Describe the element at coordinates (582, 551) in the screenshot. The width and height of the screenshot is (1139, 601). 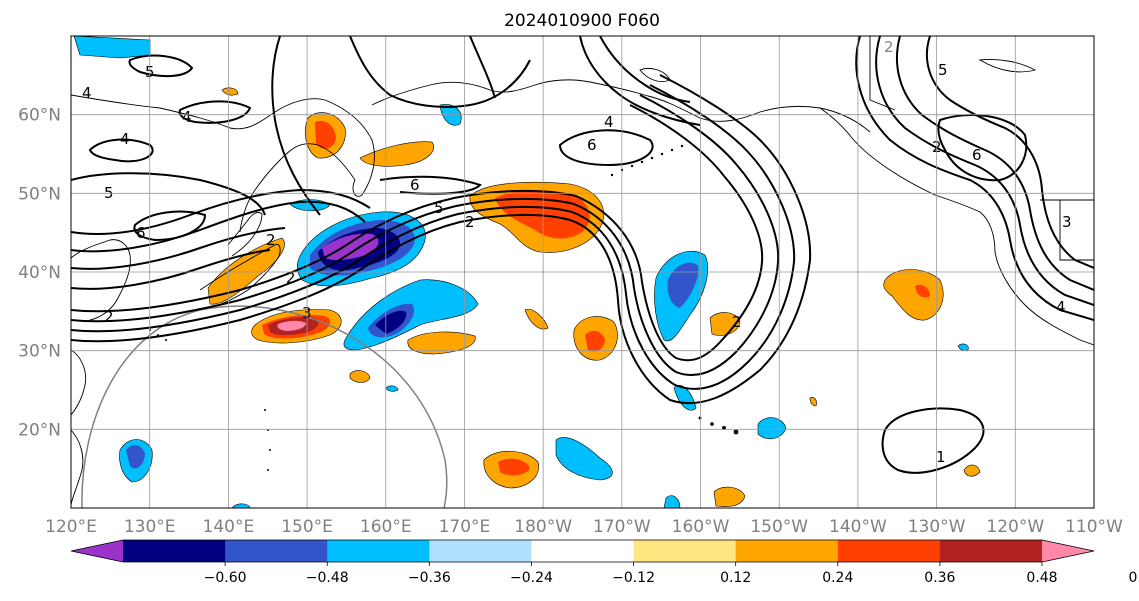
I see `colorbar-outline` at that location.